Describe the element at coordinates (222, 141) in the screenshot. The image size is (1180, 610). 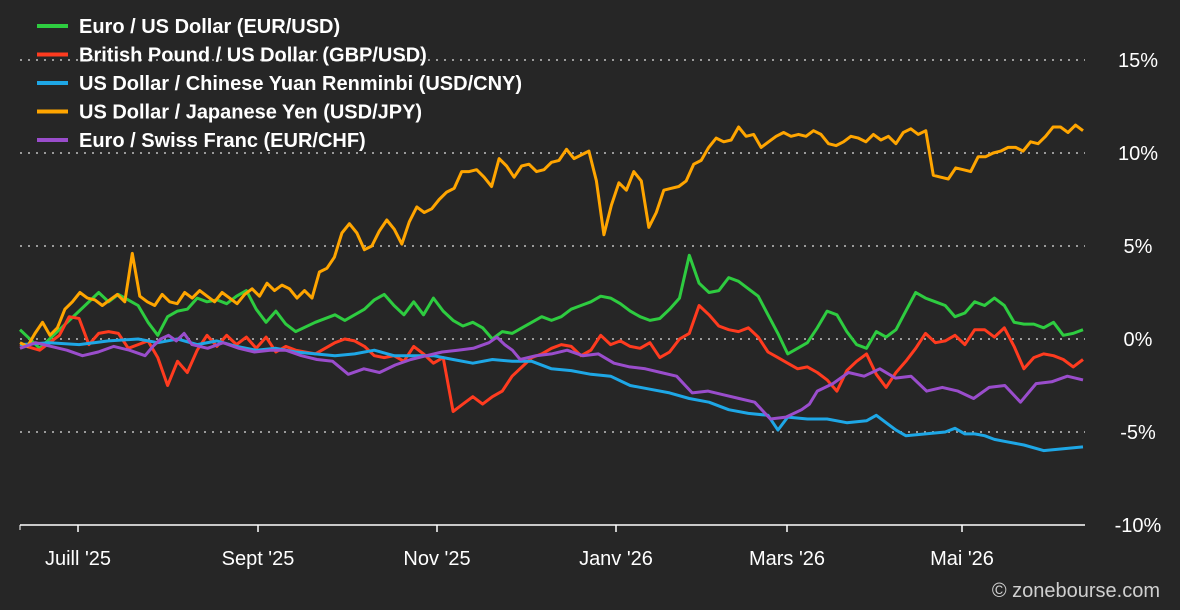
I see `legend-label: Euro / Swiss Franc (EUR/CHF)` at that location.